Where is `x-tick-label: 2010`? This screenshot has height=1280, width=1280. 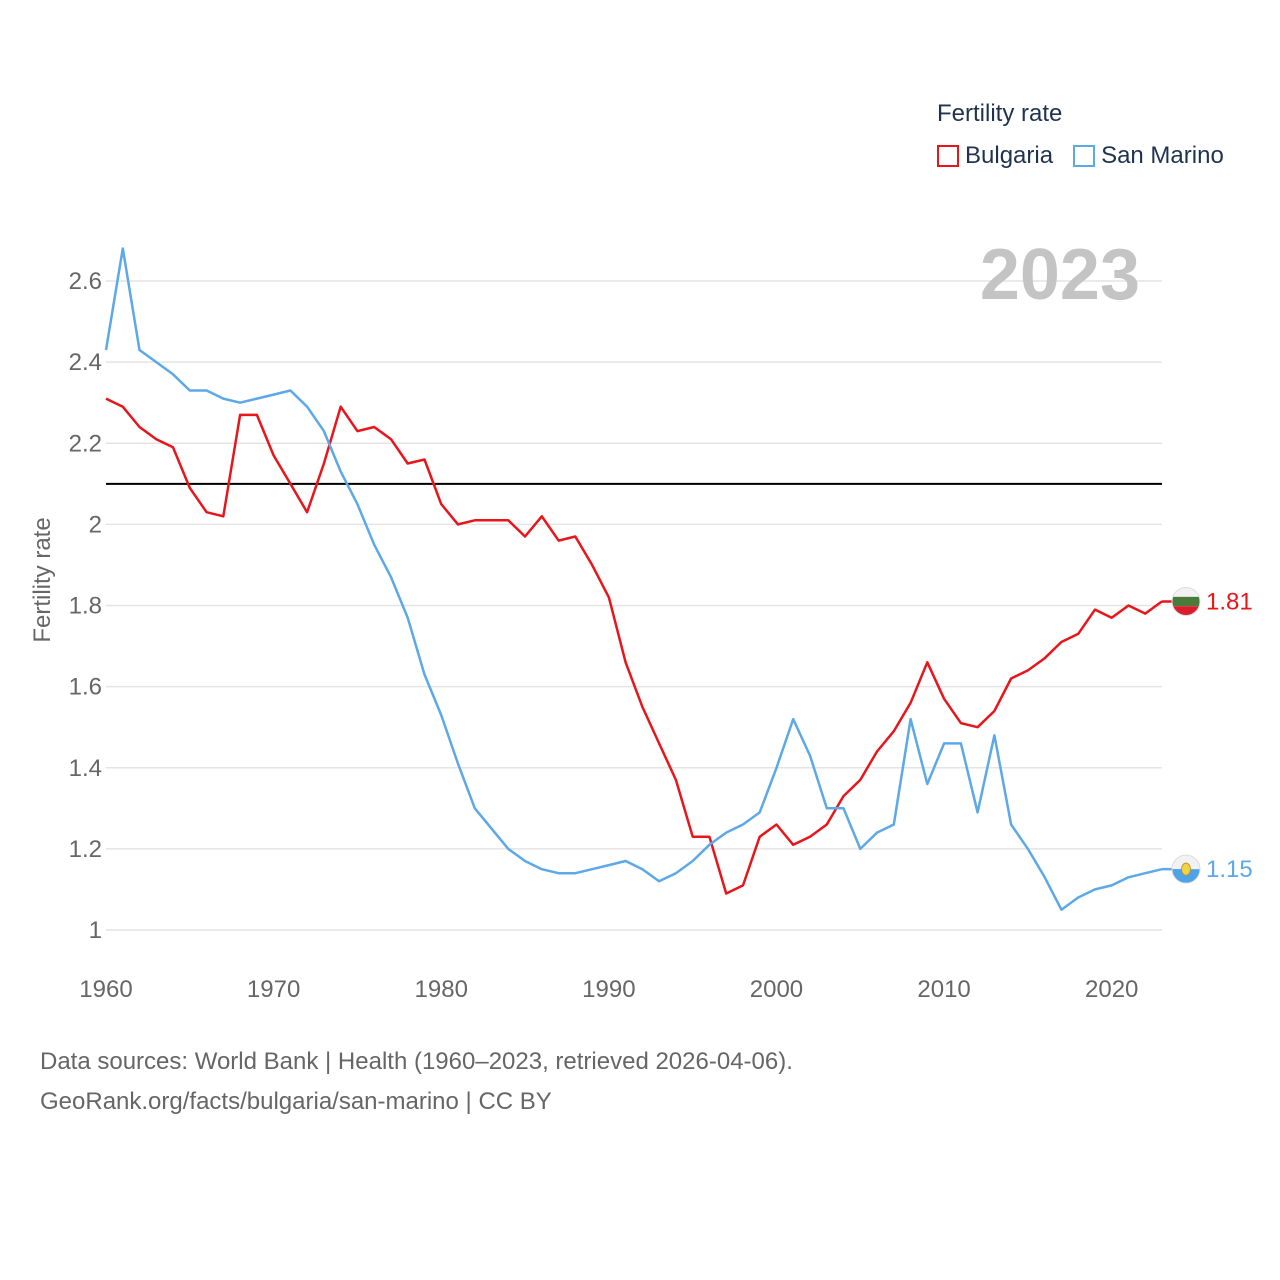 x-tick-label: 2010 is located at coordinates (943, 989).